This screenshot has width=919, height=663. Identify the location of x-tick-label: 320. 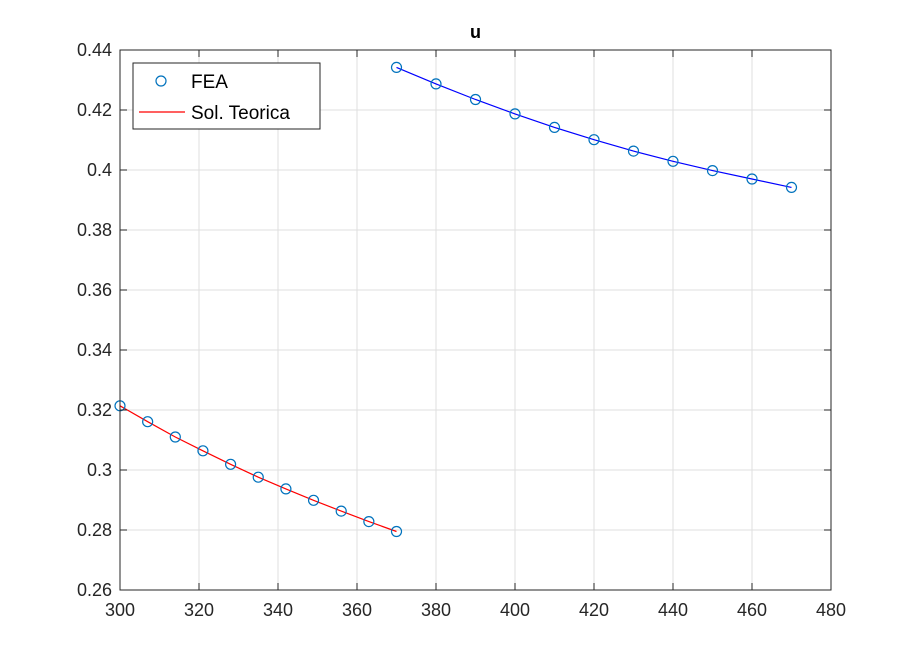
(199, 610).